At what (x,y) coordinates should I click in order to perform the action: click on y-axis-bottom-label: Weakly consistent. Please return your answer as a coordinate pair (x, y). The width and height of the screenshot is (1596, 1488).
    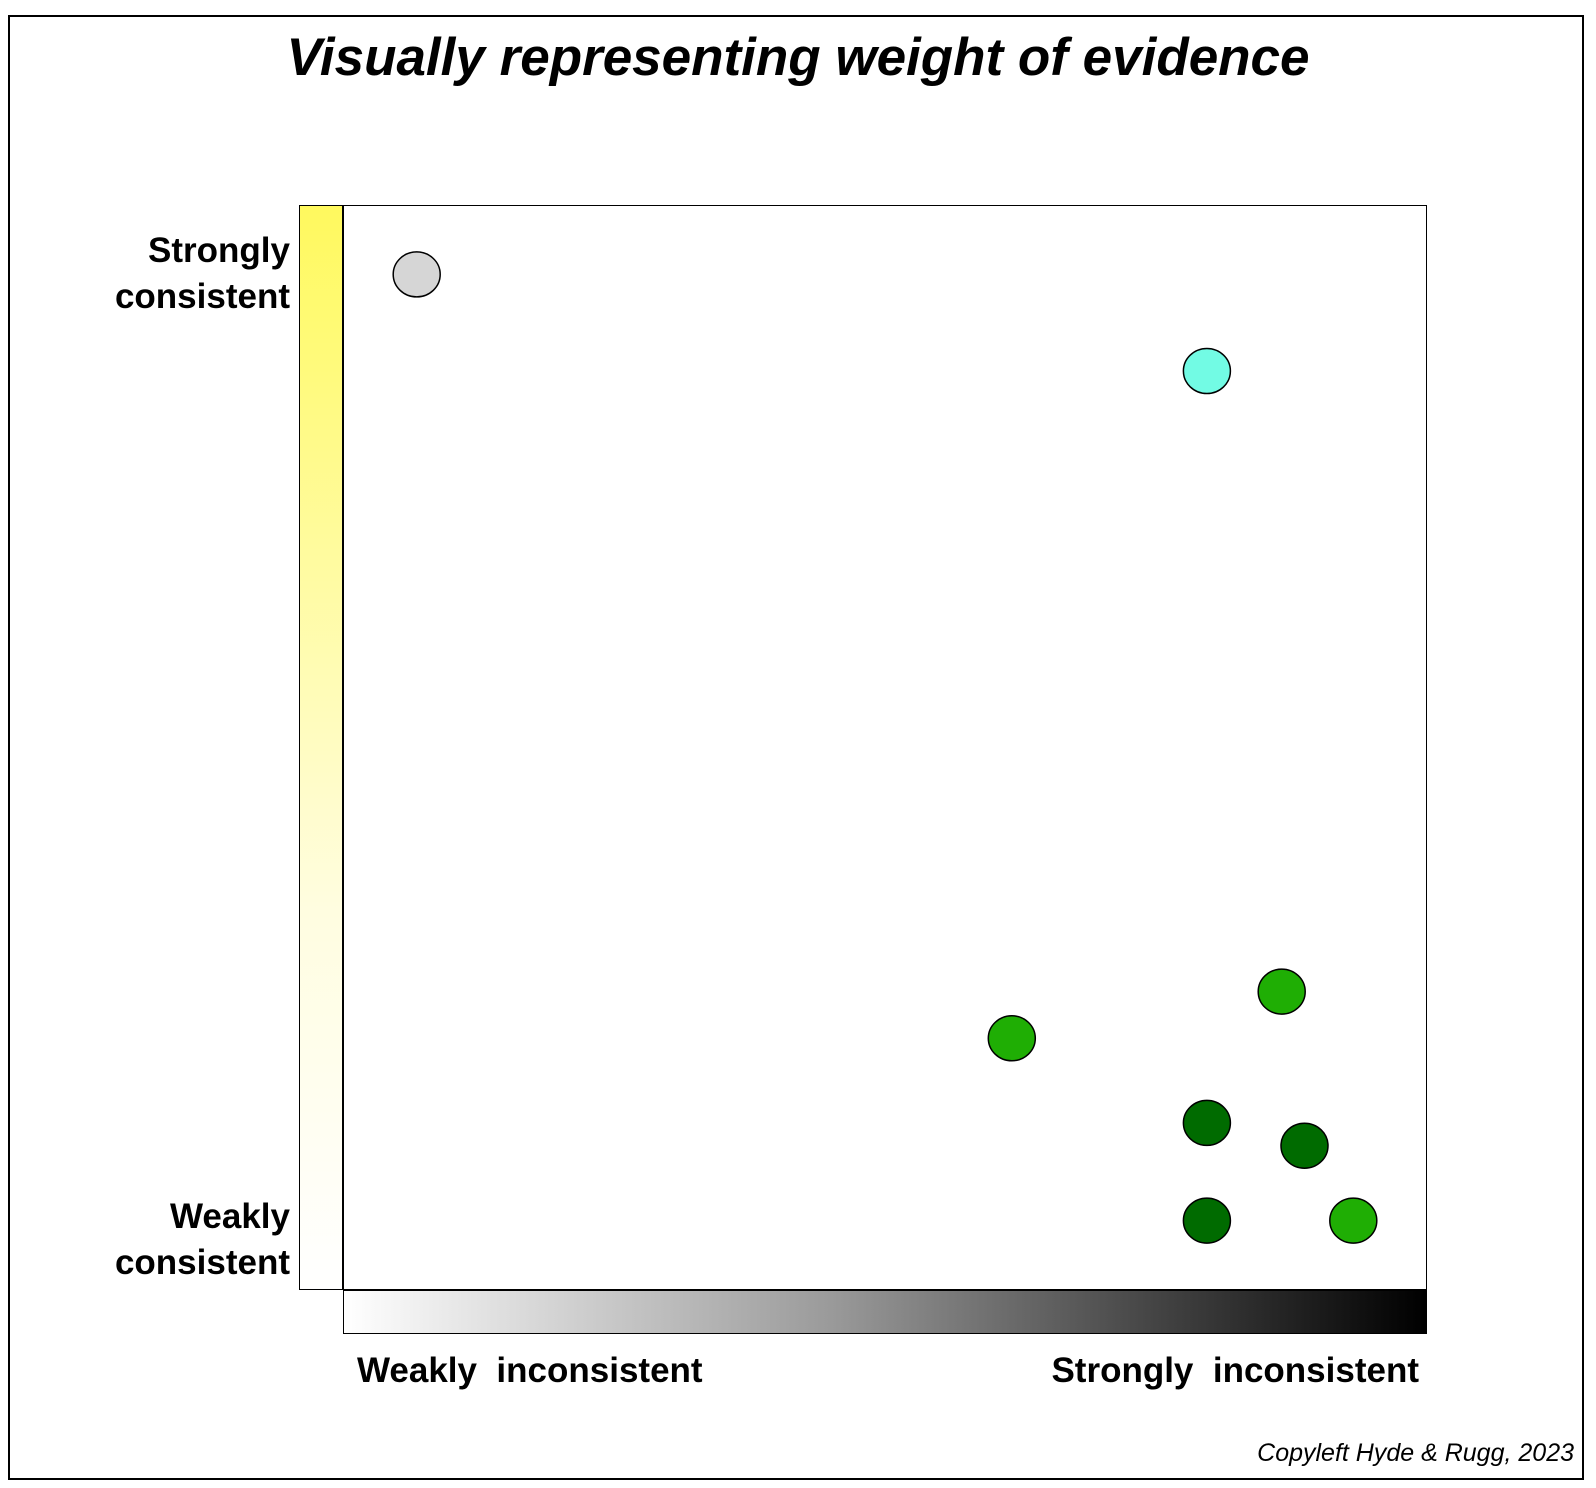
    Looking at the image, I should click on (160, 1240).